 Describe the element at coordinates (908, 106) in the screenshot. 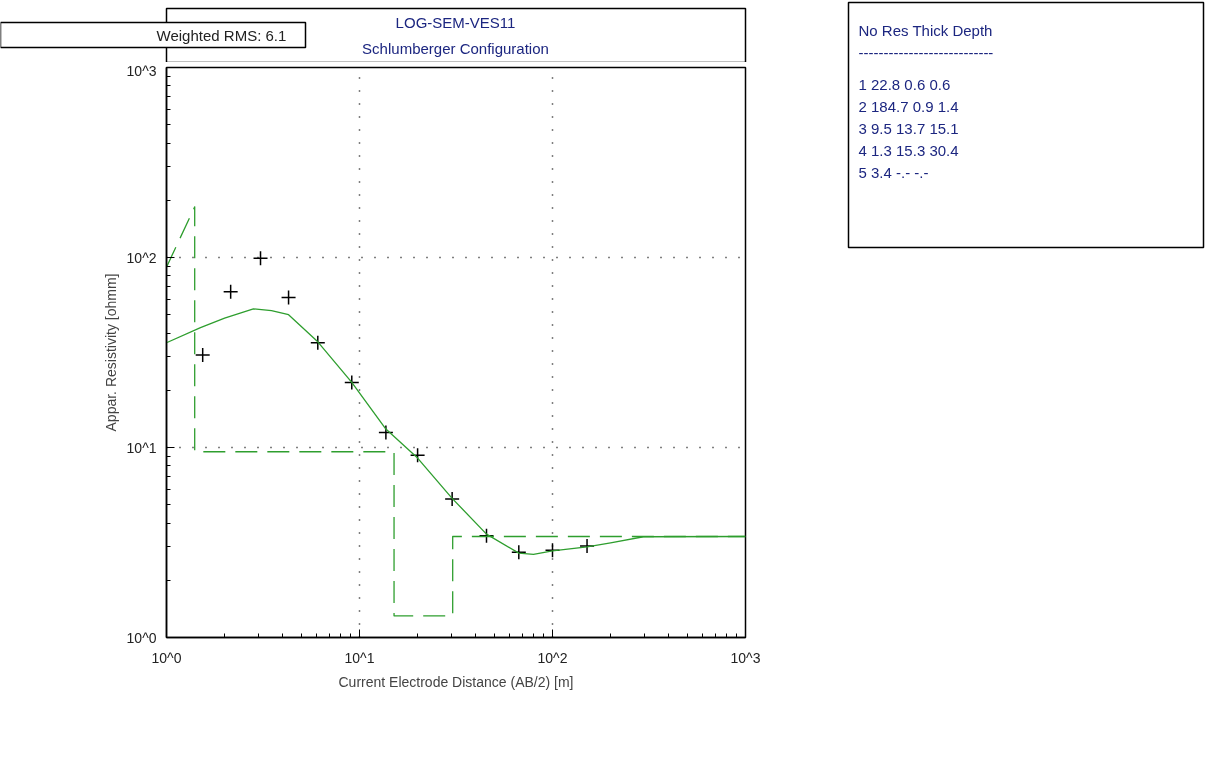

I see `text: 2 184.7 0.9 1.4` at that location.